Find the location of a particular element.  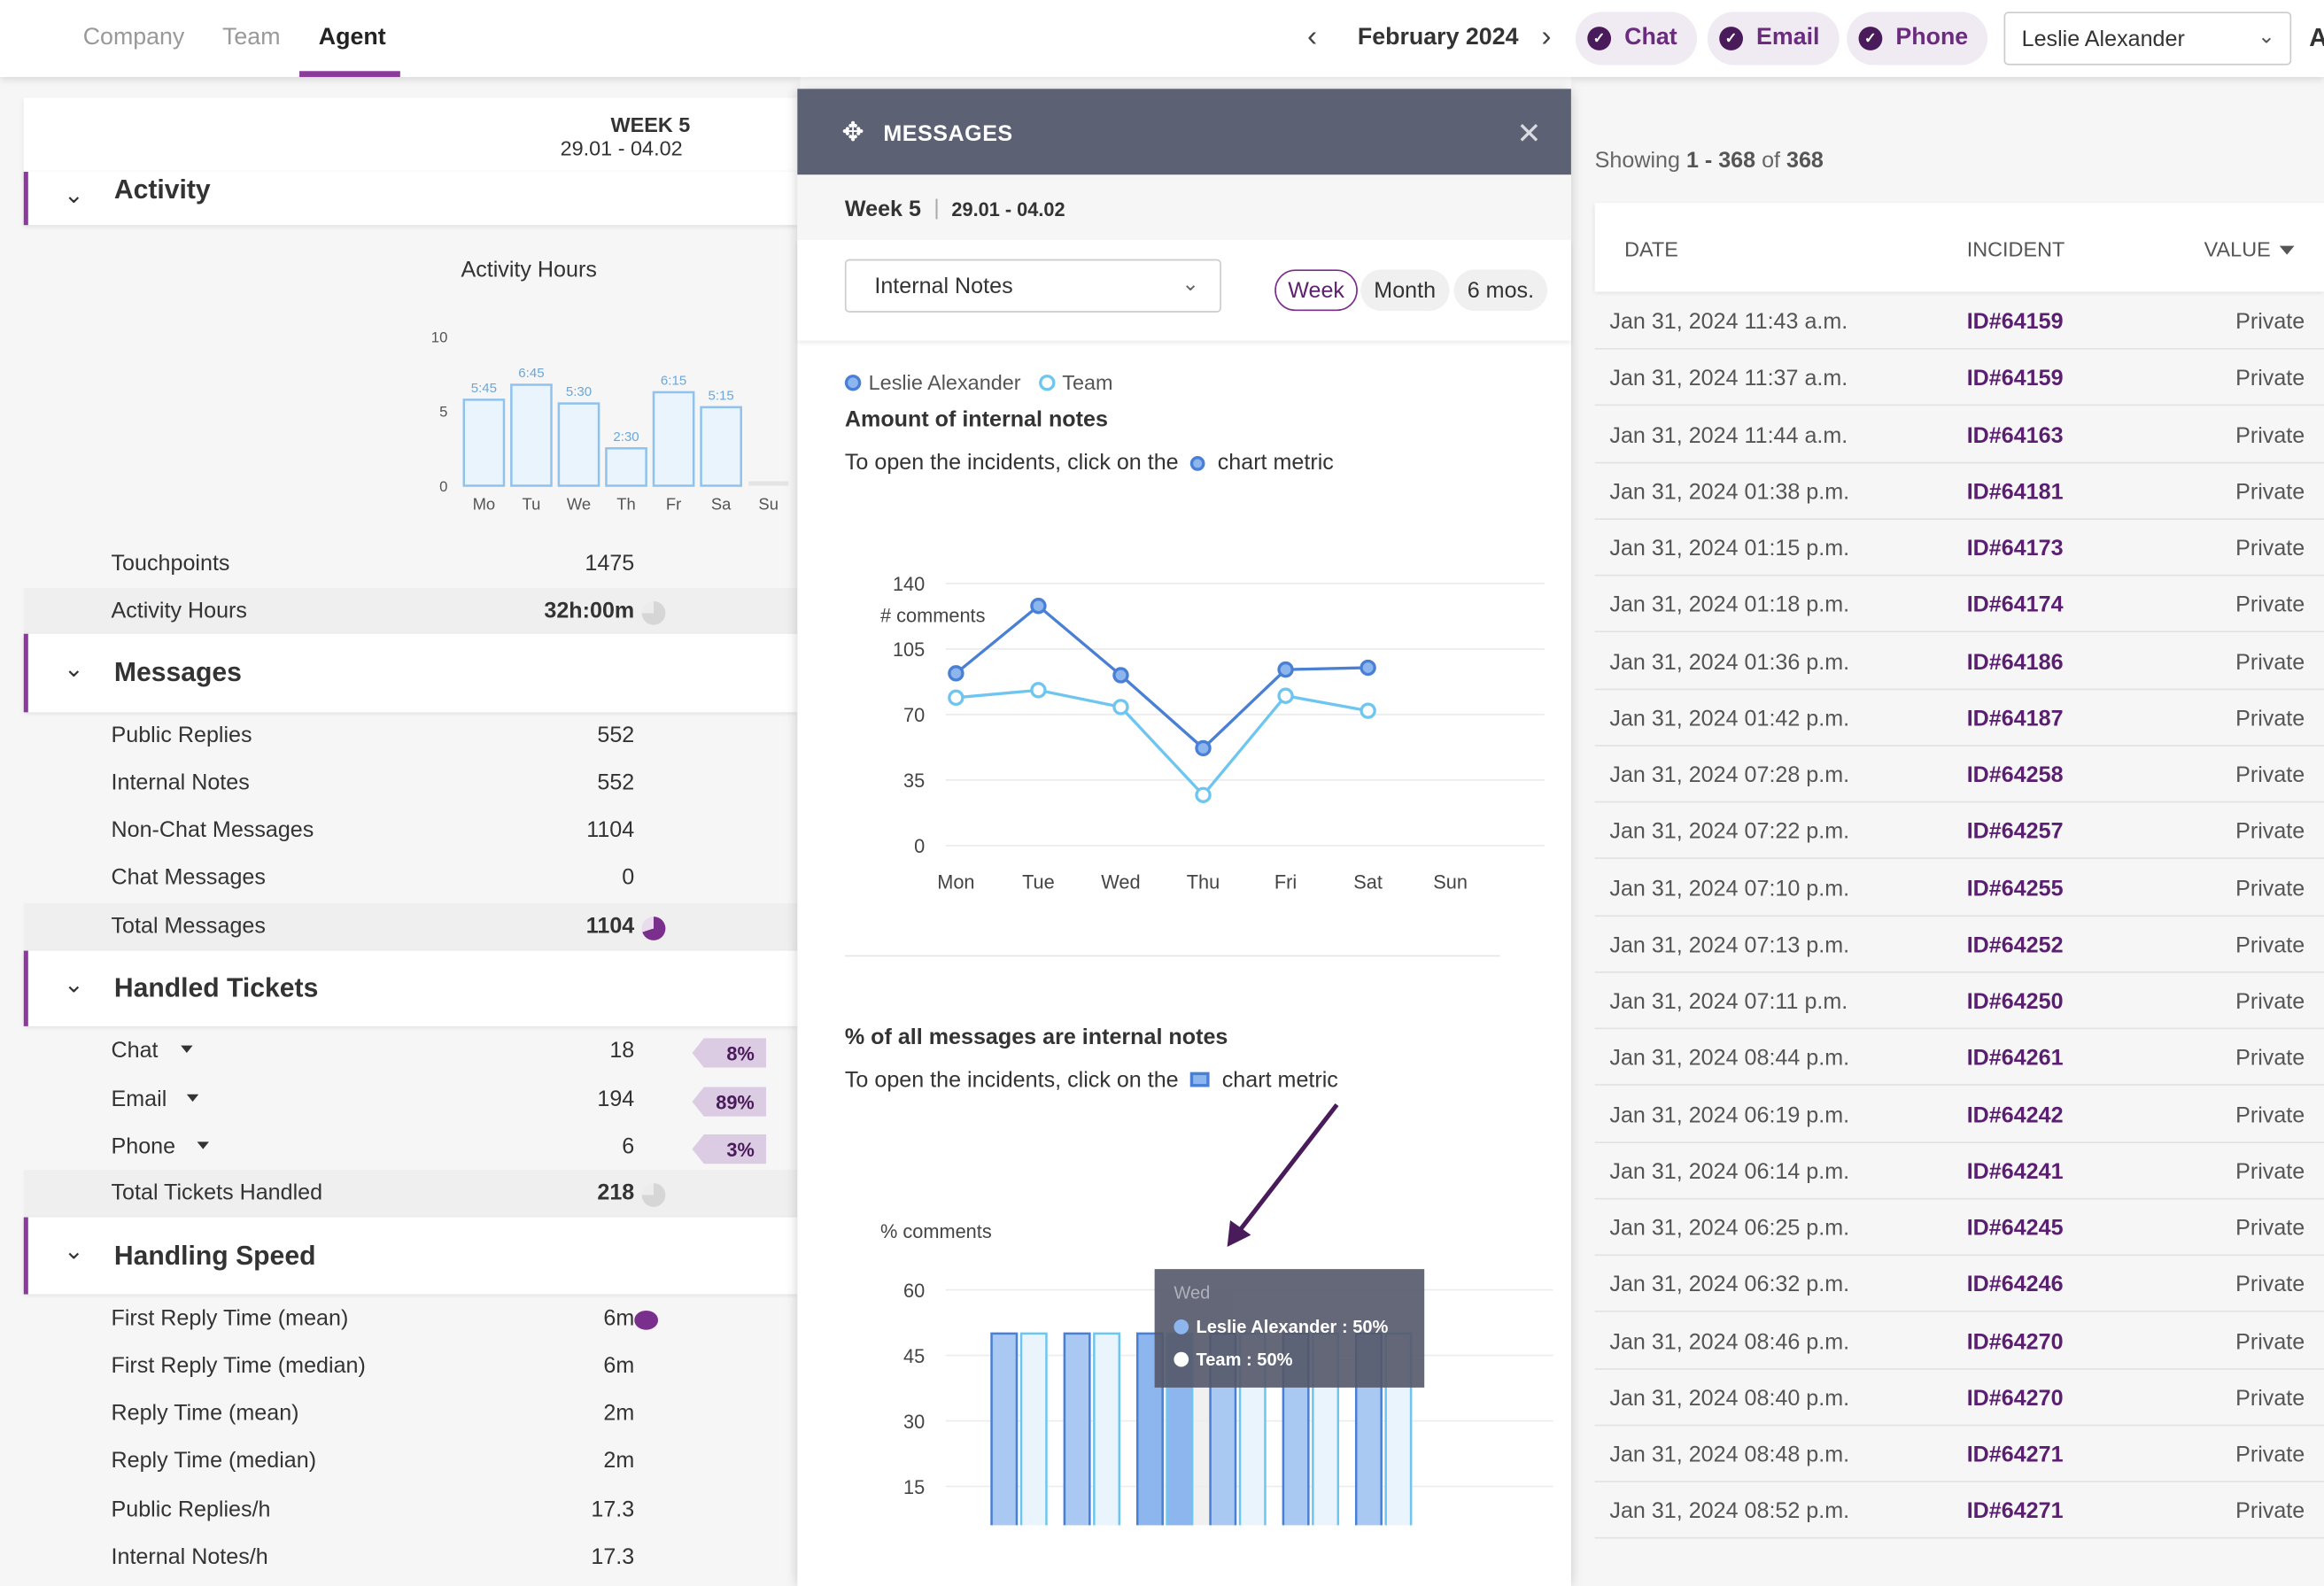

channel-phone-toggle: ✓ Phone is located at coordinates (1917, 39).